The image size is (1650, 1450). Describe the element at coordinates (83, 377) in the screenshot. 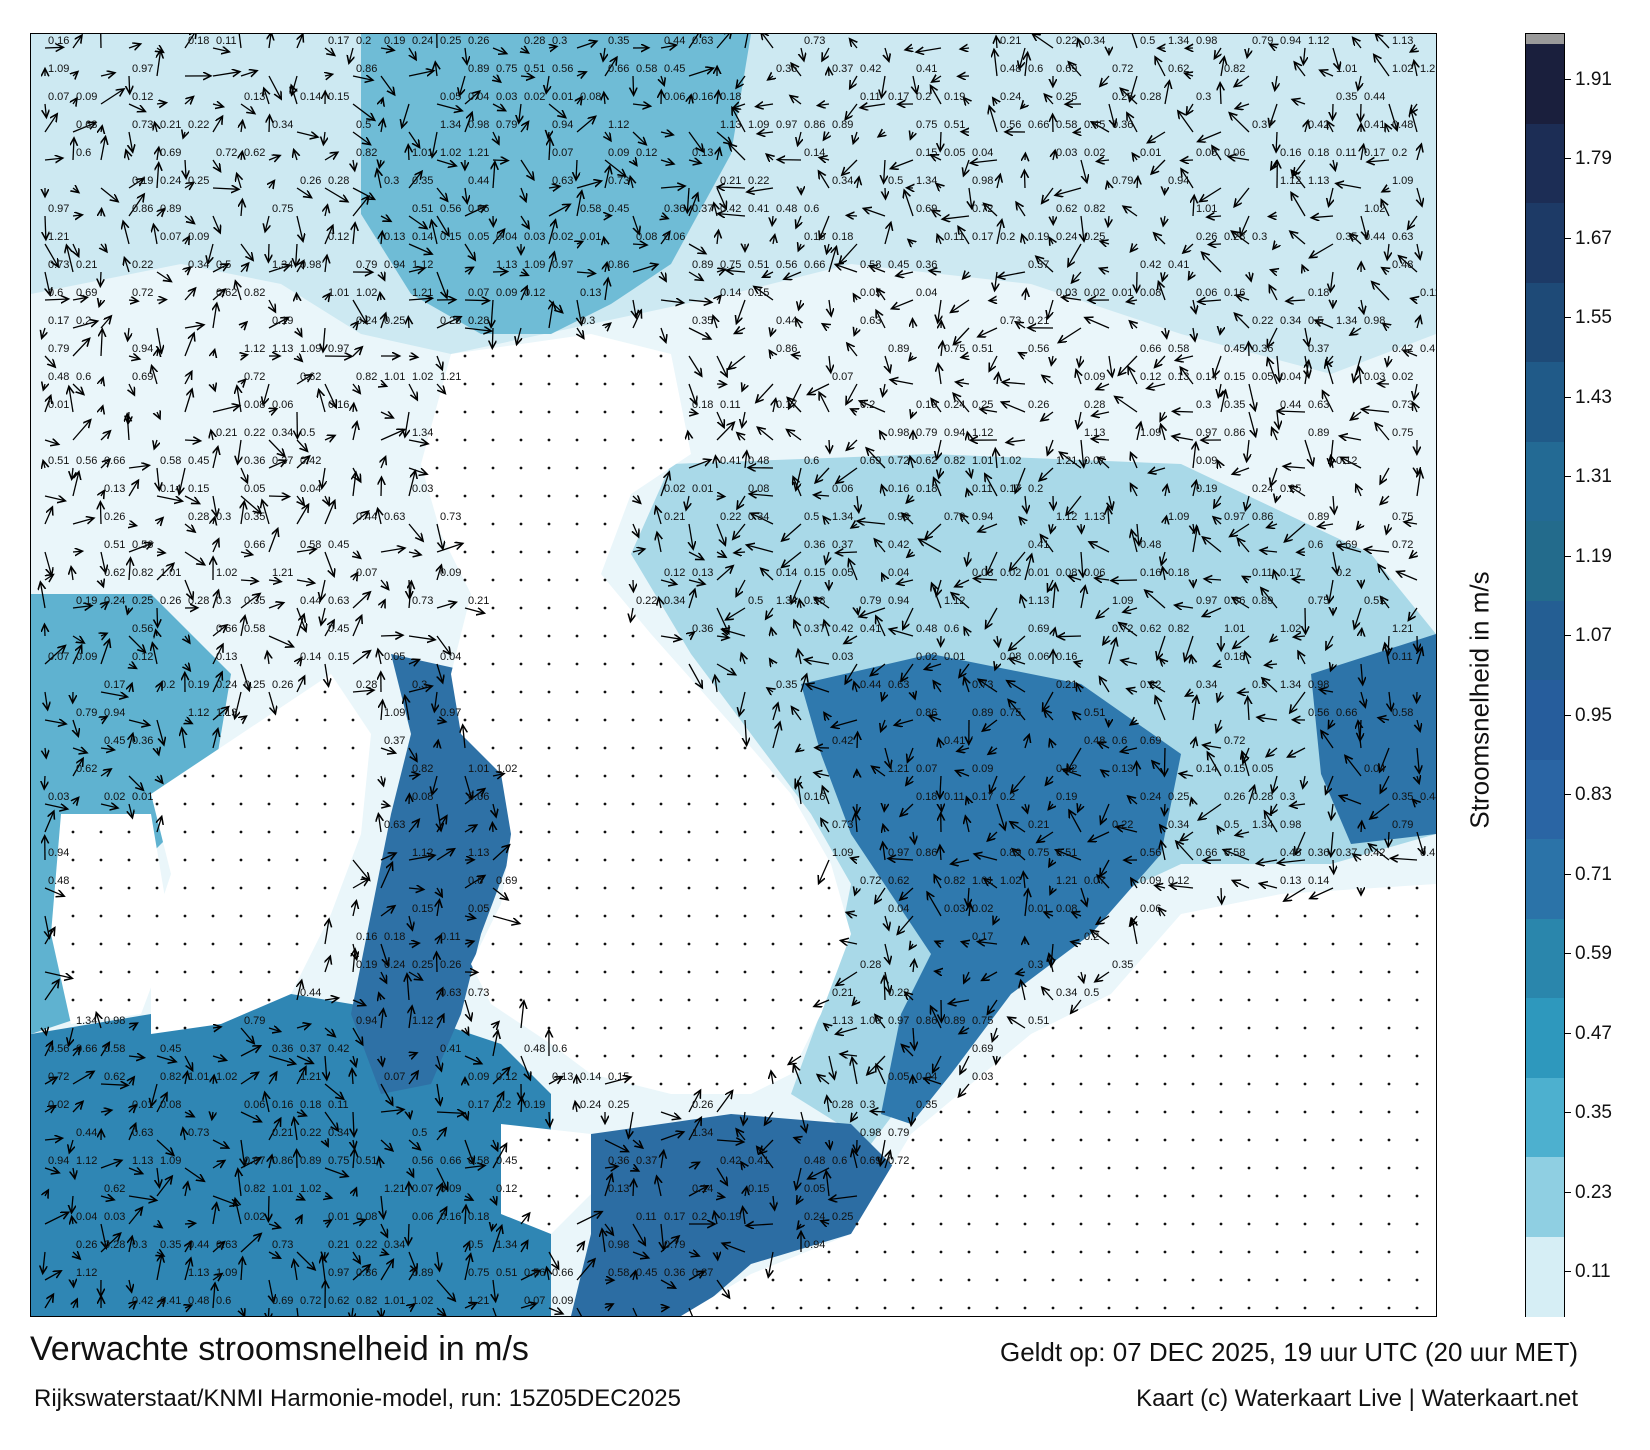

I see `current-speed-label: 0.6` at that location.